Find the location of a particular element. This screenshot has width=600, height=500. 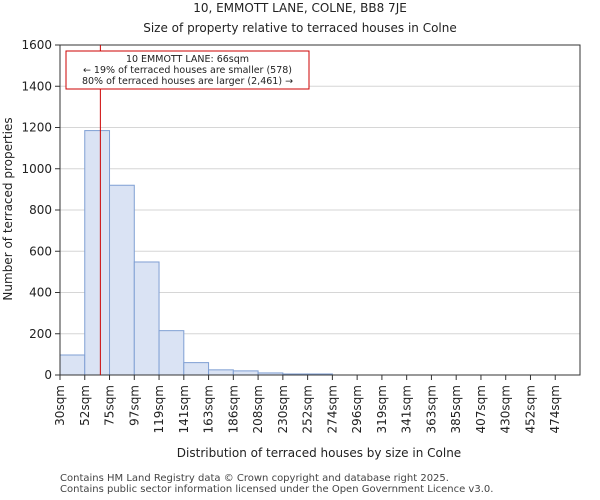

y-tick-label: 1400 is located at coordinates (36, 86).